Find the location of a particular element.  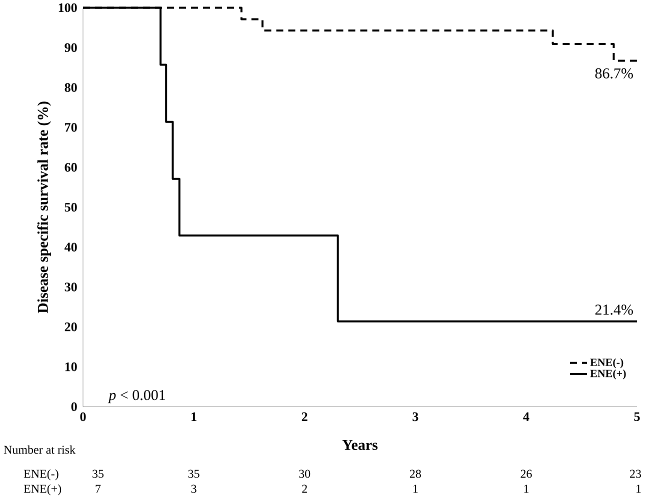

annotation: p < 0.001 is located at coordinates (137, 397).